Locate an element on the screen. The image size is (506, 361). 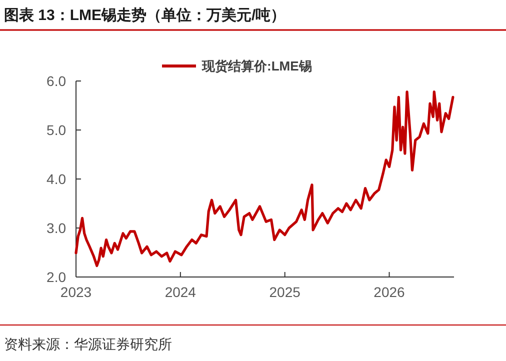
y-tick-label: 5.0 is located at coordinates (56, 130).